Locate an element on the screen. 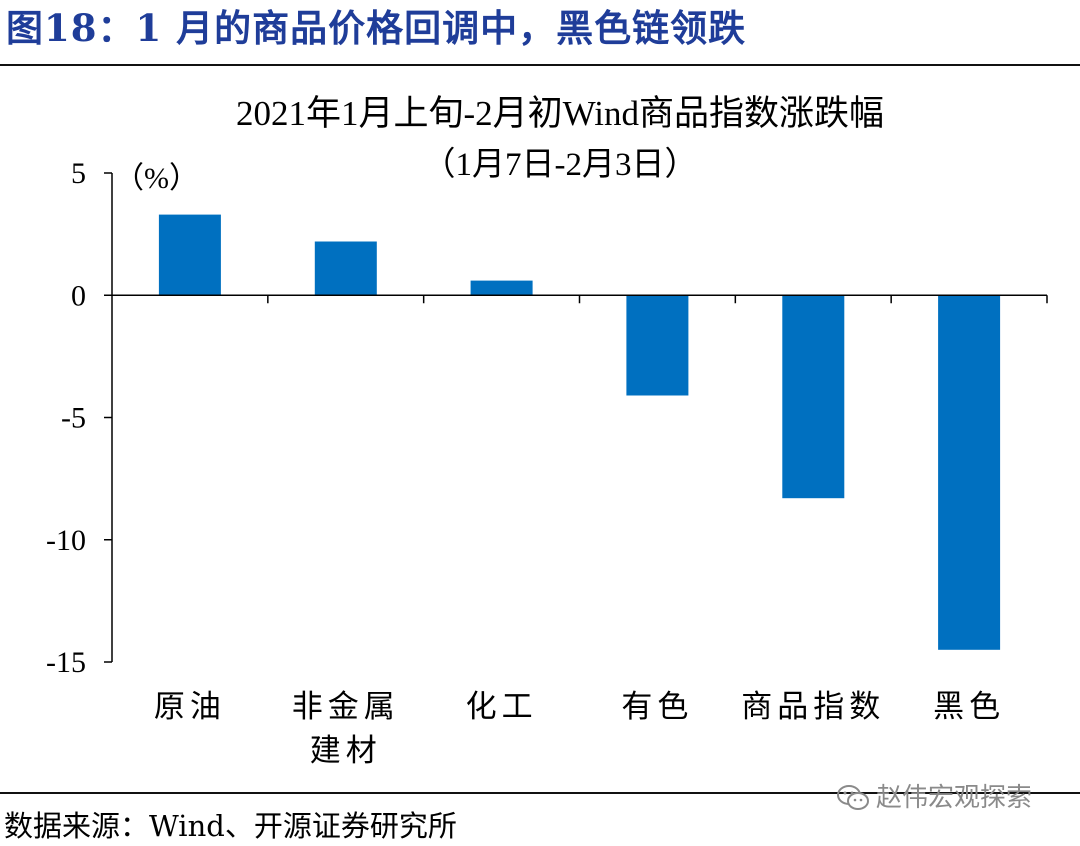 The width and height of the screenshot is (1080, 846). y-unit-label: （%） is located at coordinates (156, 178).